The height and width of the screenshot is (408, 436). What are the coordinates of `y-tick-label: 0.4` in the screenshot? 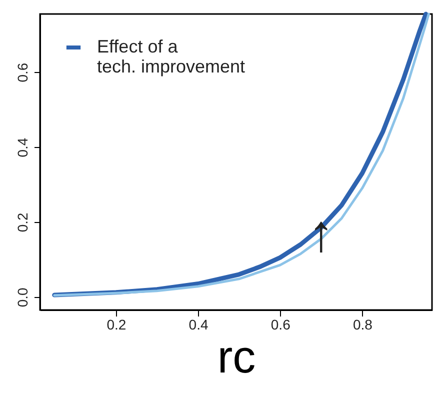 It's located at (22, 148).